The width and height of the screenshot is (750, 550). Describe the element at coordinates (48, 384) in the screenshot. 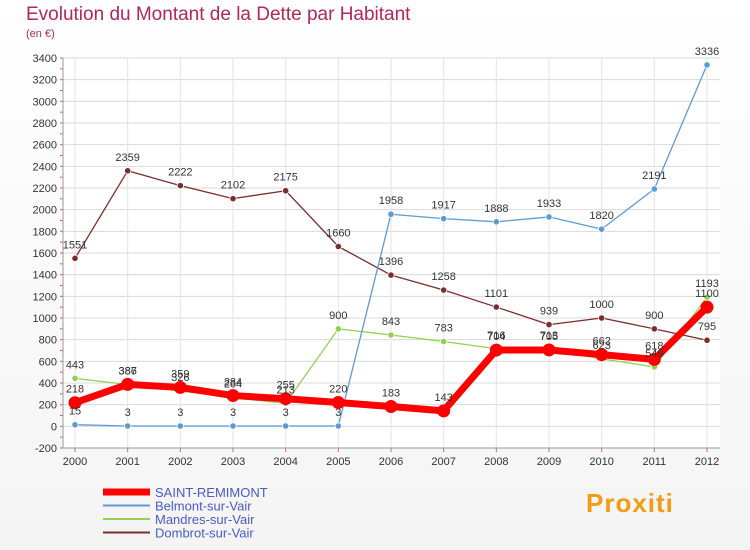

I see `y-tick-label: 400` at that location.